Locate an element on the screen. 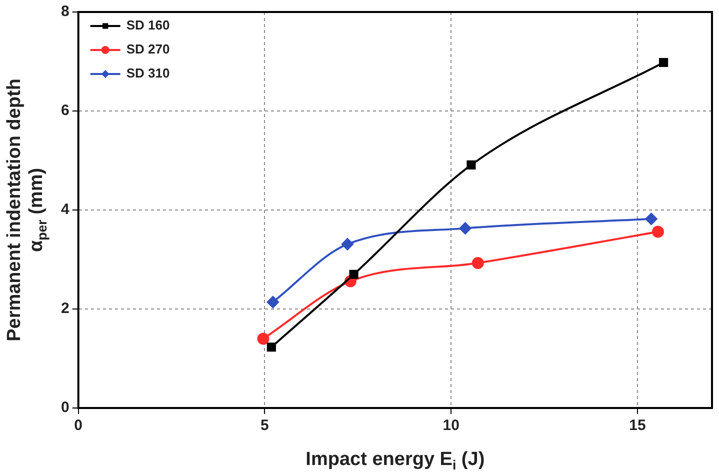  x-tick-label: 15 is located at coordinates (637, 425).